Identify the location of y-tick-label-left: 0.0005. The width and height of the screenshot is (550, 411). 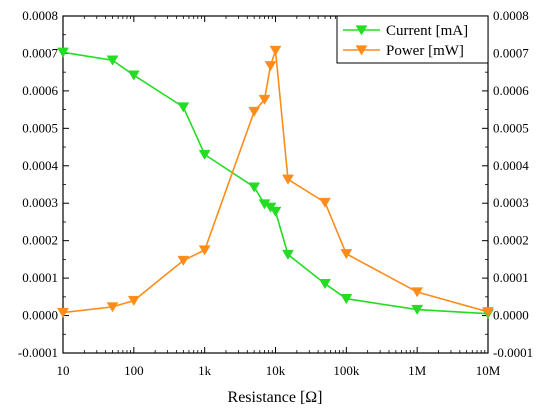
(40, 127).